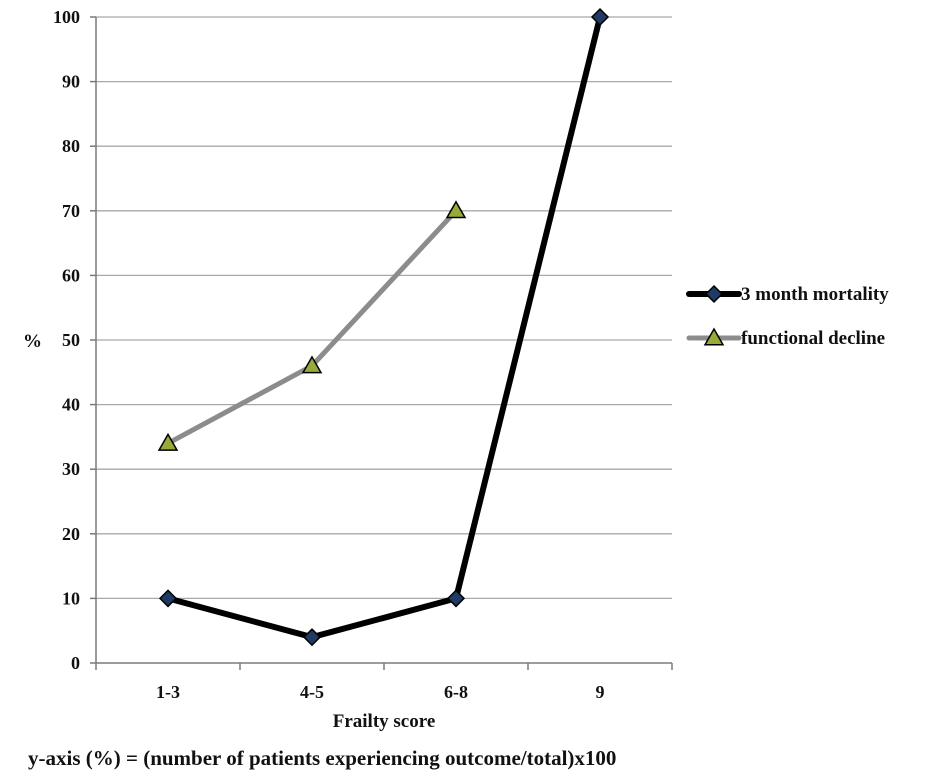 This screenshot has width=936, height=773. I want to click on y-tick-labels: 0 10 20 30 40 50 60 70 80 90 100, so click(66, 340).